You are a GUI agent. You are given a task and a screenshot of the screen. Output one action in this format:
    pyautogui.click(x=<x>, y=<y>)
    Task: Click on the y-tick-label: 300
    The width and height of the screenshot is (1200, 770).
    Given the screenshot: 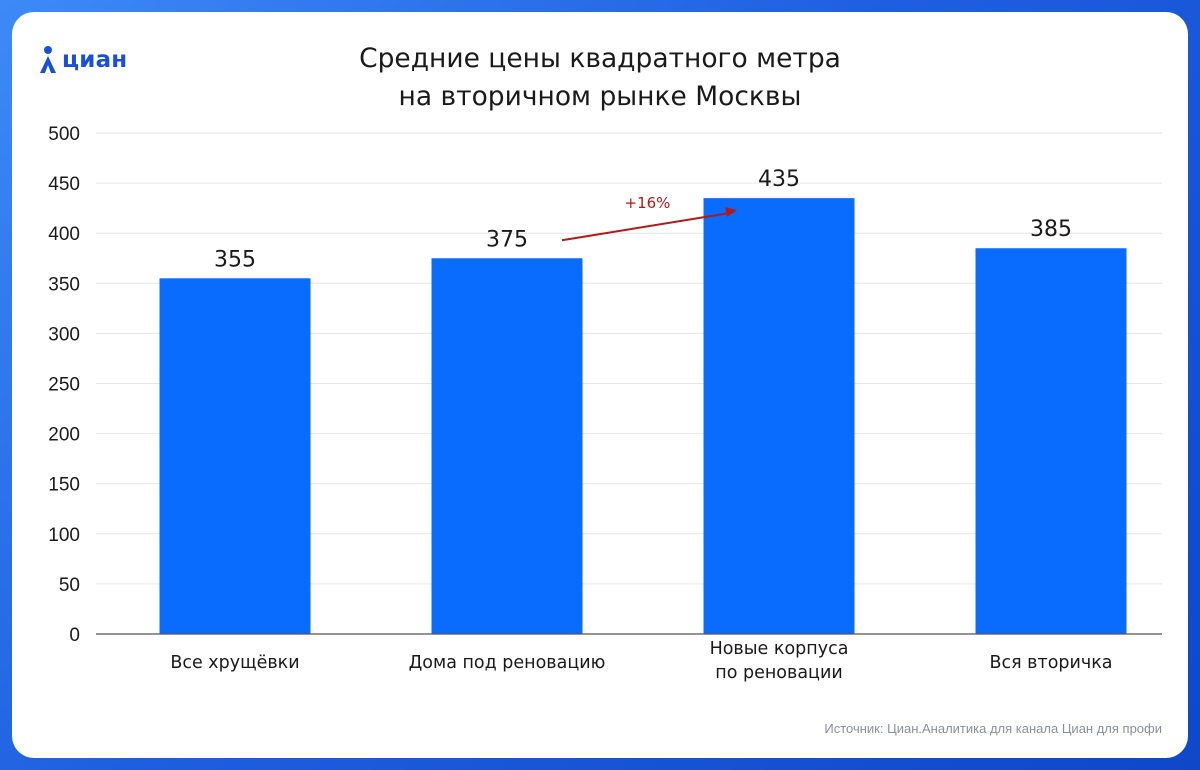 What is the action you would take?
    pyautogui.click(x=64, y=334)
    